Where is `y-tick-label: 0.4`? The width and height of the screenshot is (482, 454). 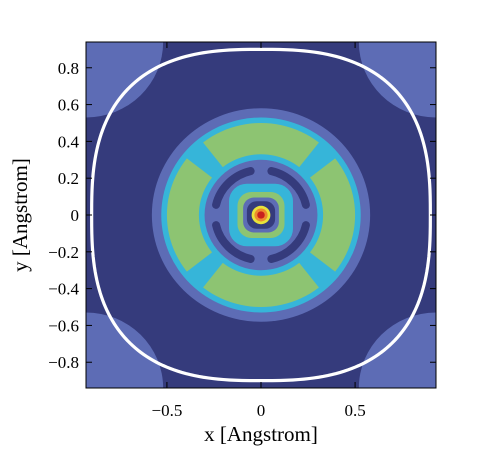
y-tick-label: 0.4 is located at coordinates (69, 141).